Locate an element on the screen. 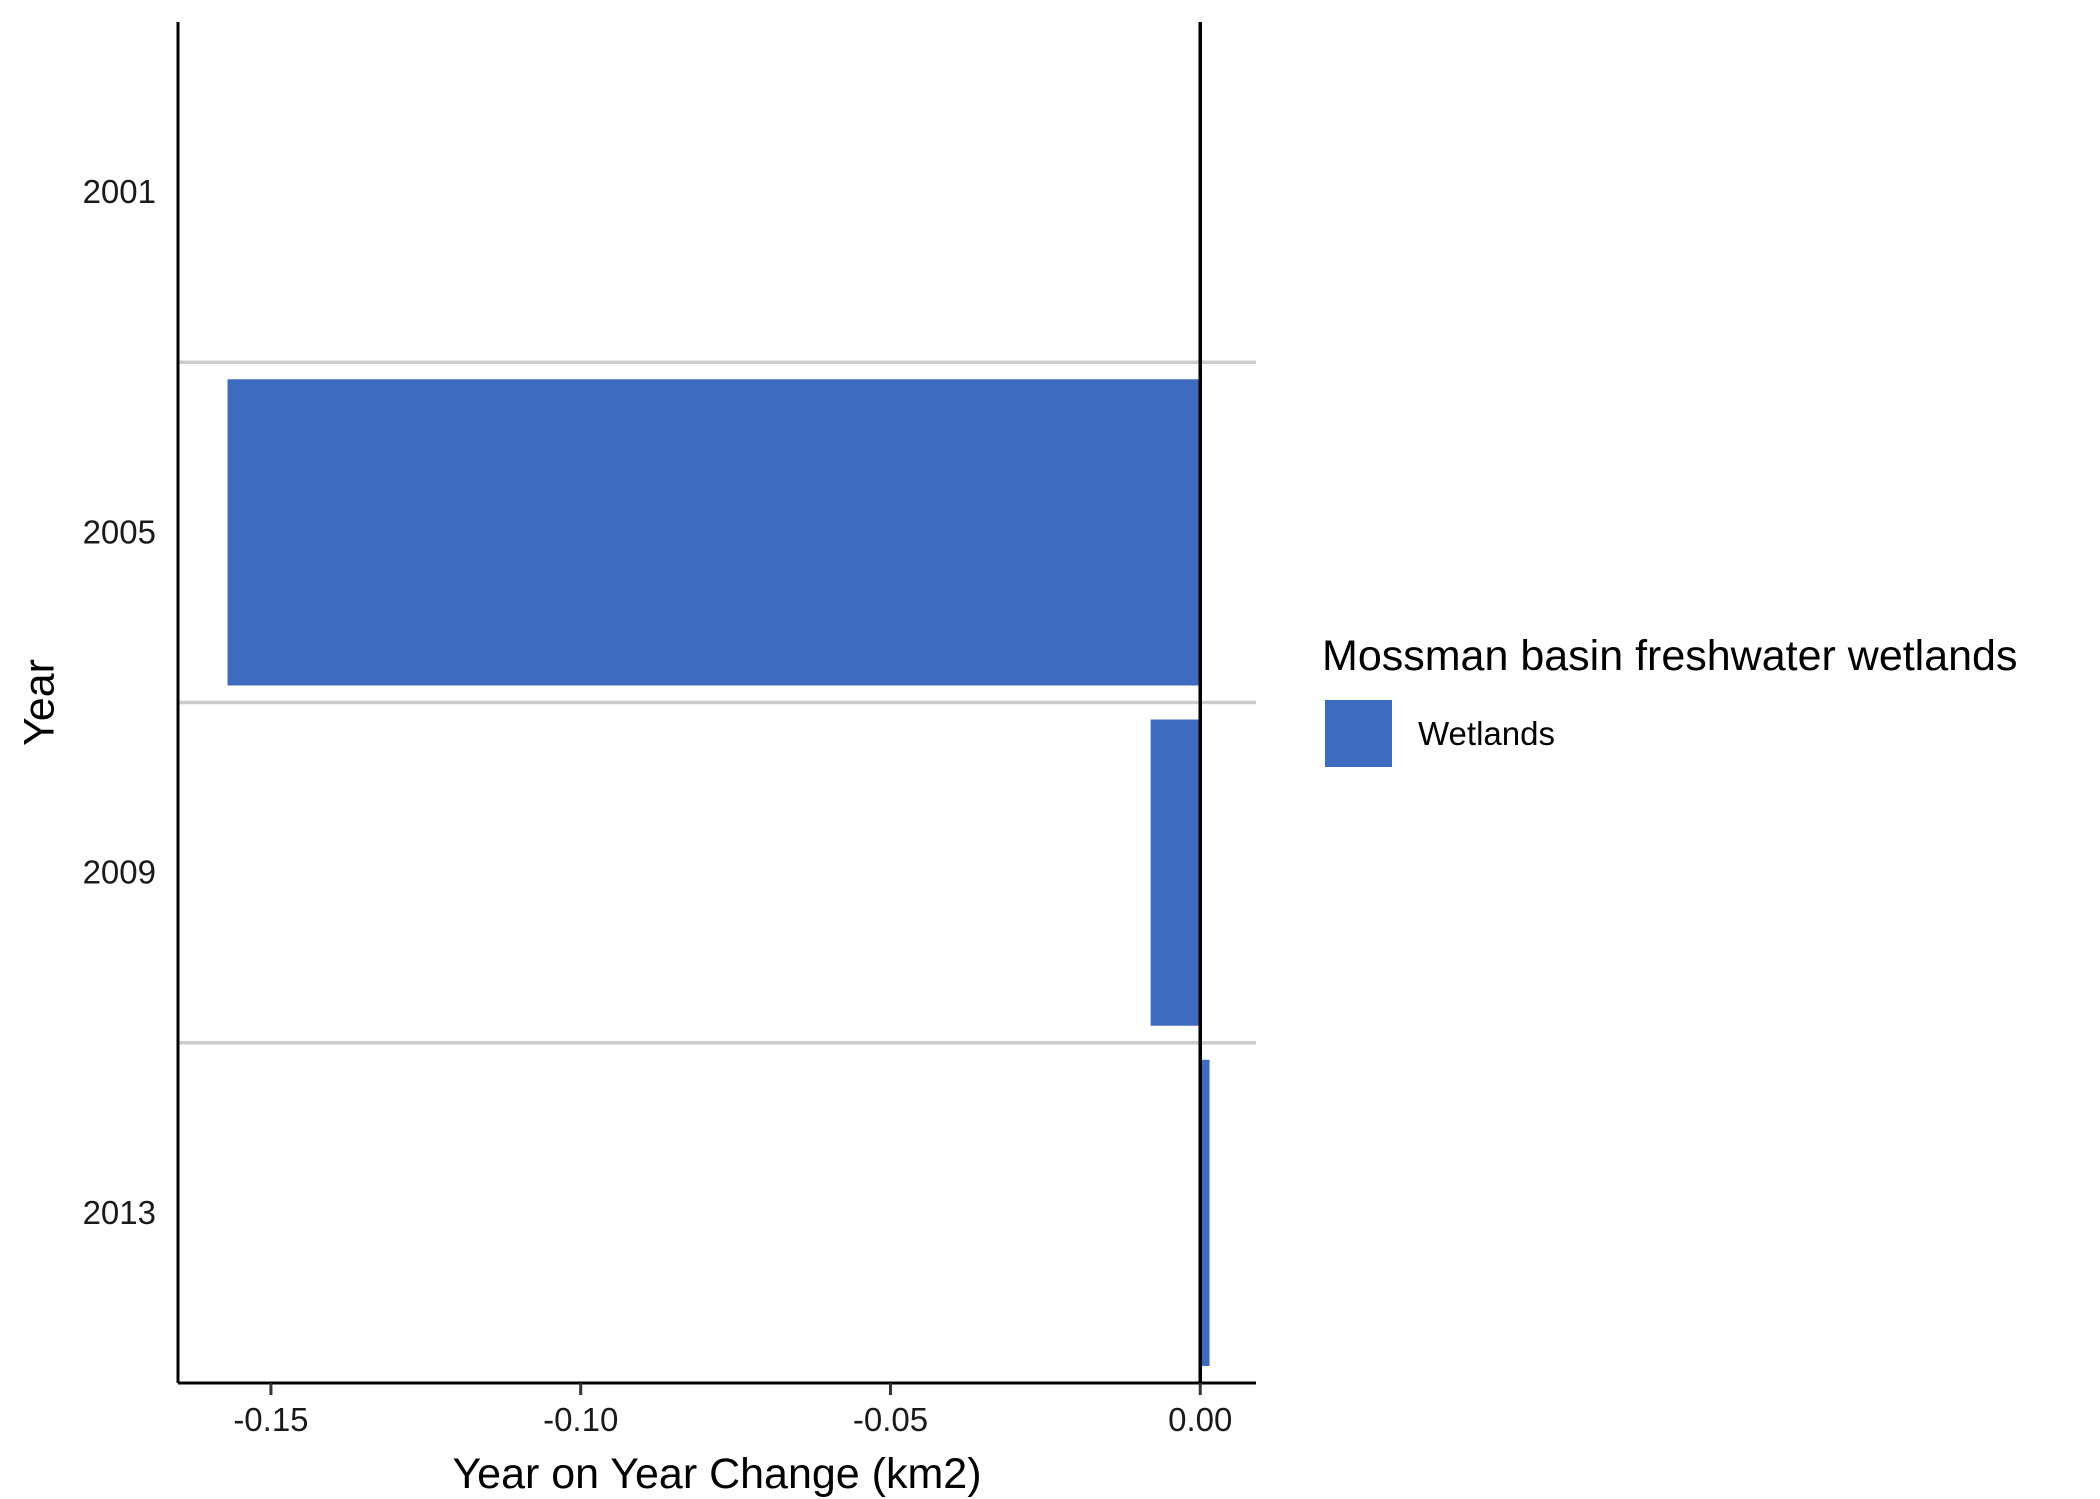 Image resolution: width=2100 pixels, height=1499 pixels. y-tick-label-2001: 2001 is located at coordinates (119, 191).